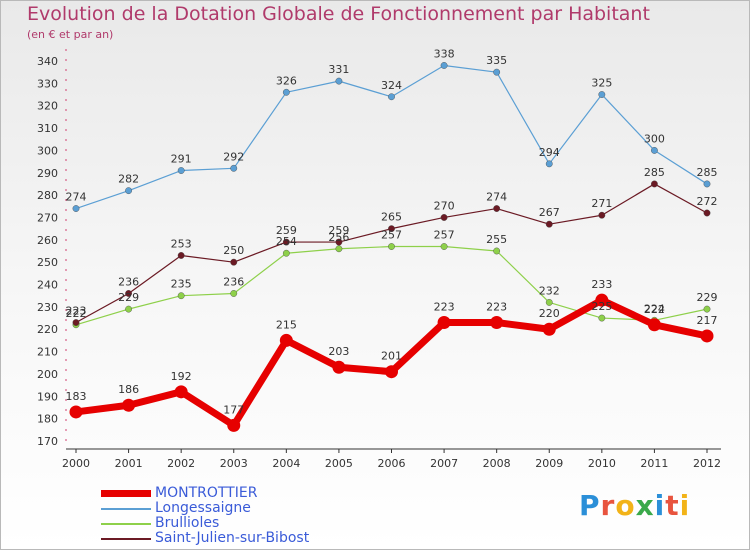 The width and height of the screenshot is (750, 550). What do you see at coordinates (339, 463) in the screenshot?
I see `x-tick-label: 2005` at bounding box center [339, 463].